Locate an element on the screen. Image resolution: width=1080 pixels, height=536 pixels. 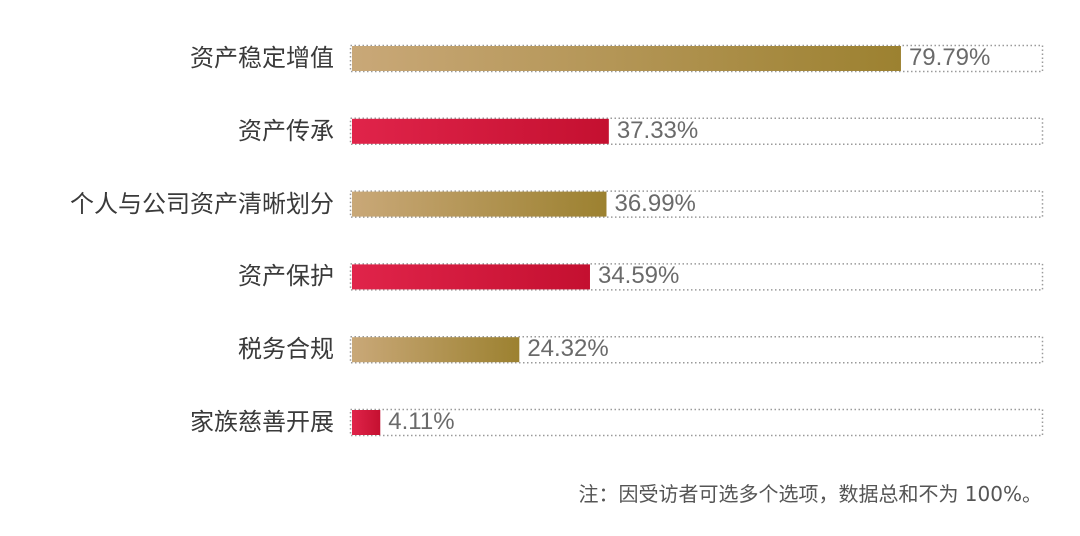
bar-3-track is located at coordinates (696, 204).